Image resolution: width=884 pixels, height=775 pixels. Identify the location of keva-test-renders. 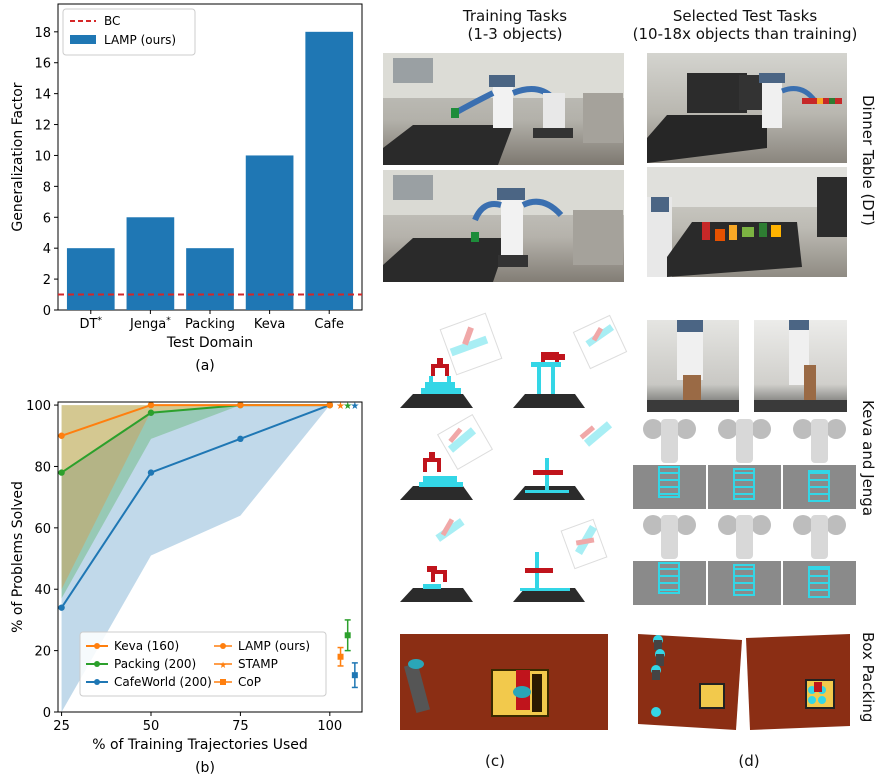
(744, 512).